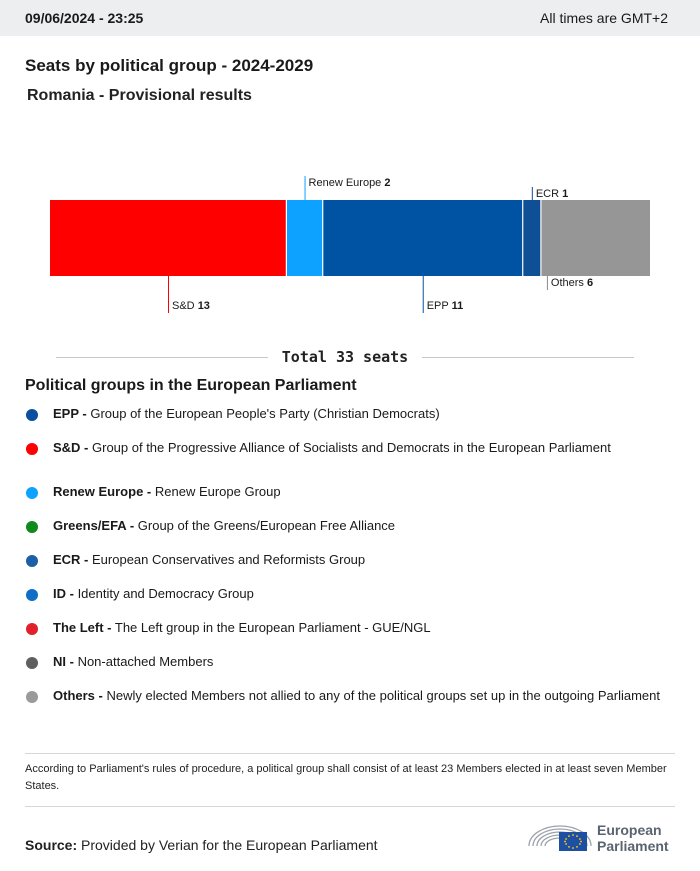 This screenshot has height=871, width=700. What do you see at coordinates (163, 593) in the screenshot?
I see `legend-desc: Identity and Democracy Group` at bounding box center [163, 593].